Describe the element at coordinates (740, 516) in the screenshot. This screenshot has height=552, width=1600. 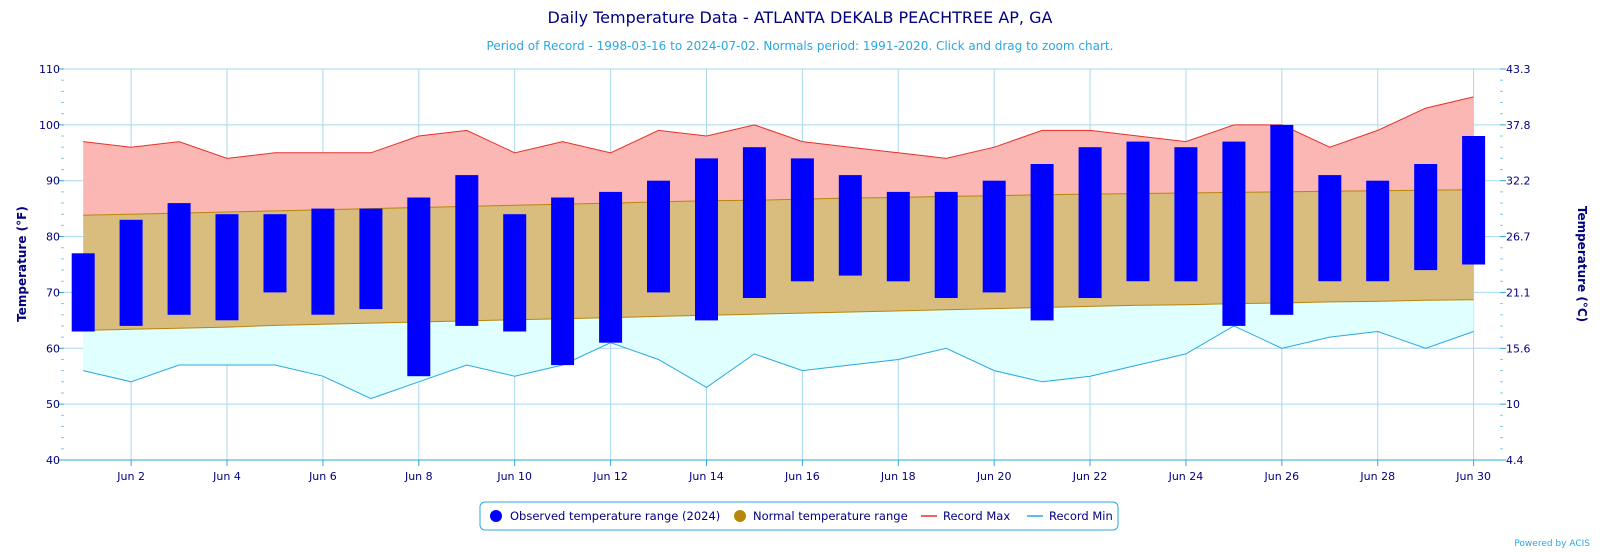
I see `legend-marker-normal` at that location.